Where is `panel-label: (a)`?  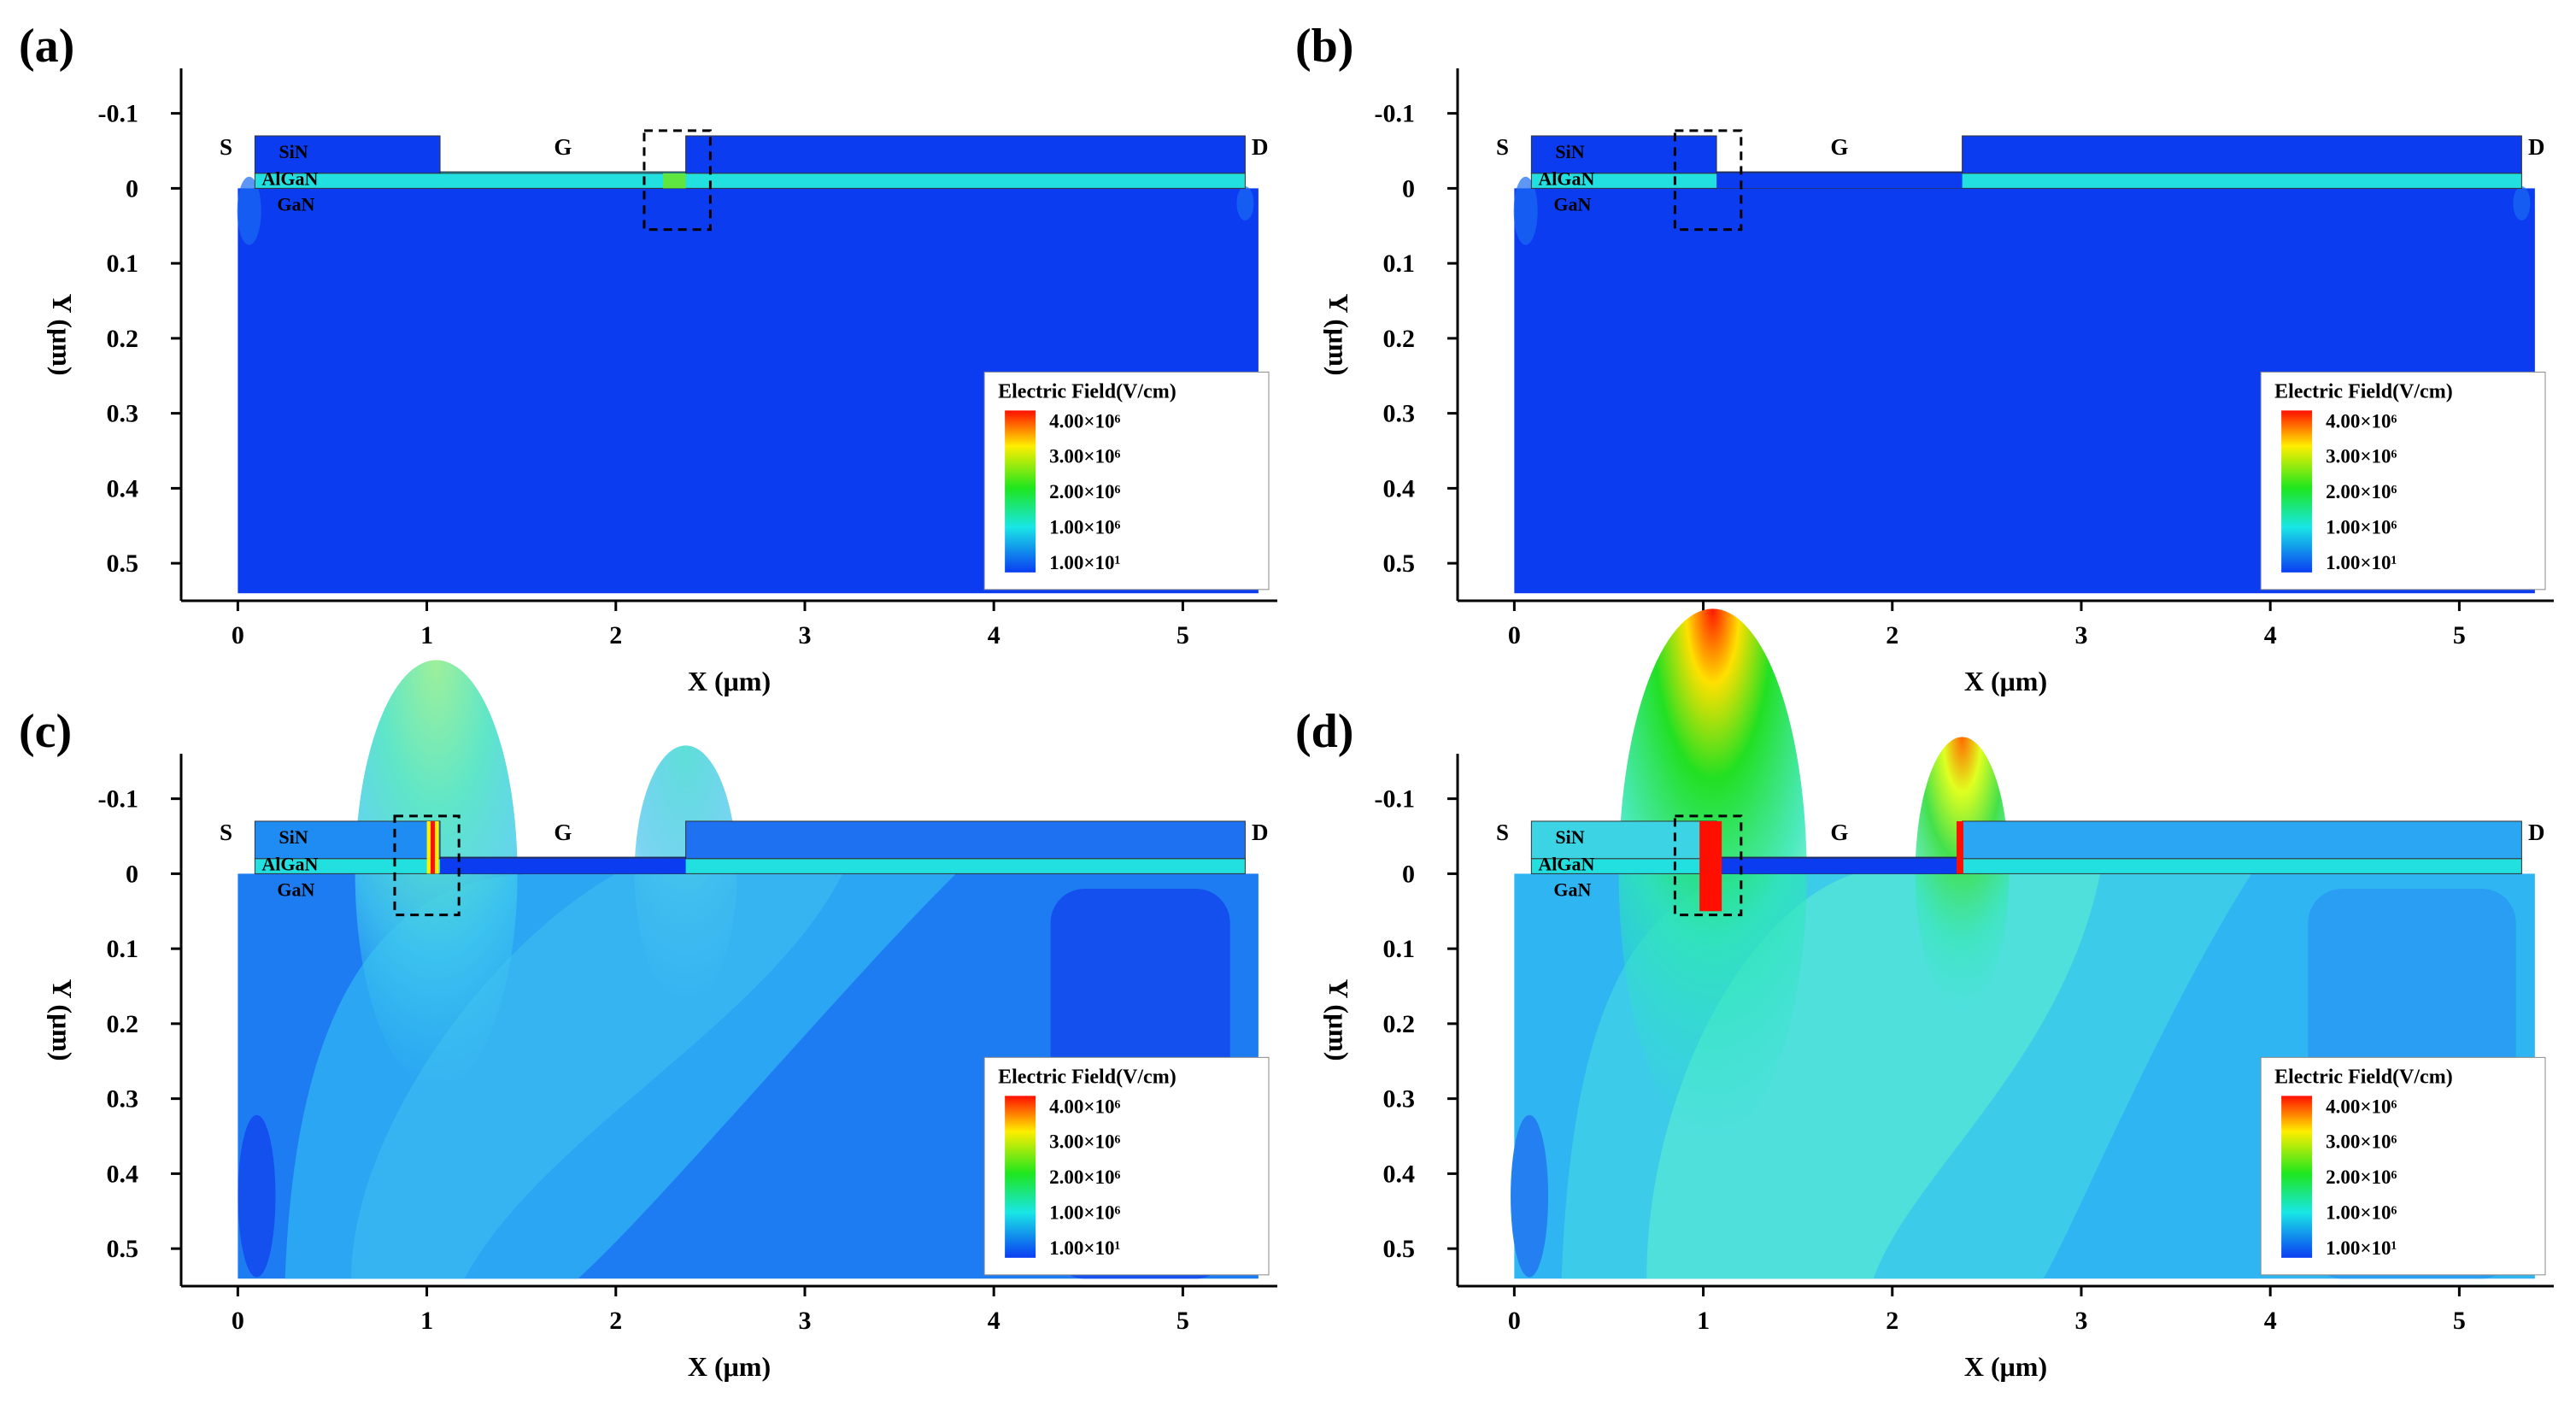 panel-label: (a) is located at coordinates (46, 46).